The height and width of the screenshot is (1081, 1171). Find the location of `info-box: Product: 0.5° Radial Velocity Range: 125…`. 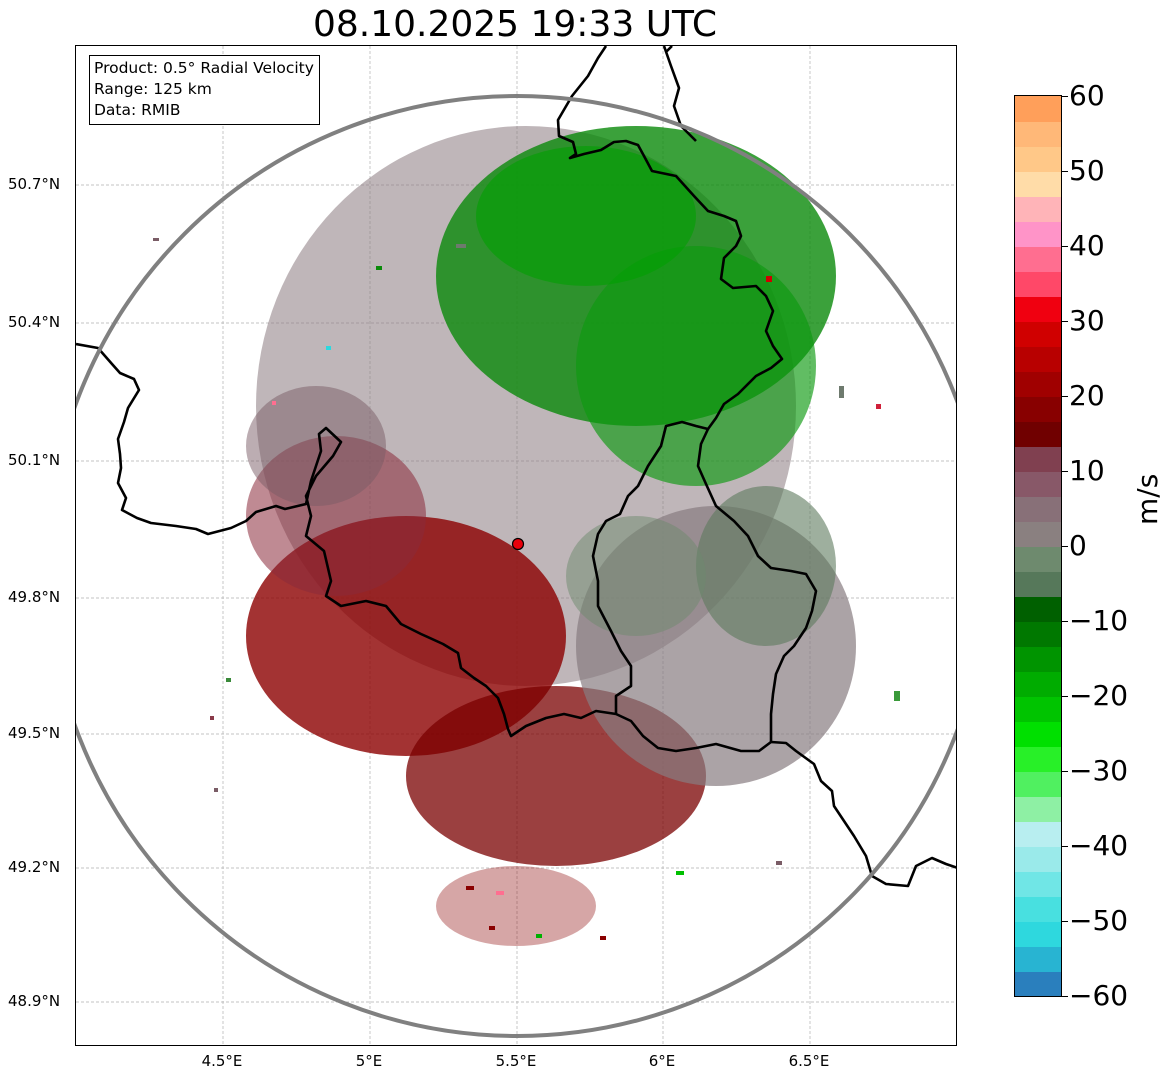

info-box: Product: 0.5° Radial Velocity Range: 125… is located at coordinates (204, 90).